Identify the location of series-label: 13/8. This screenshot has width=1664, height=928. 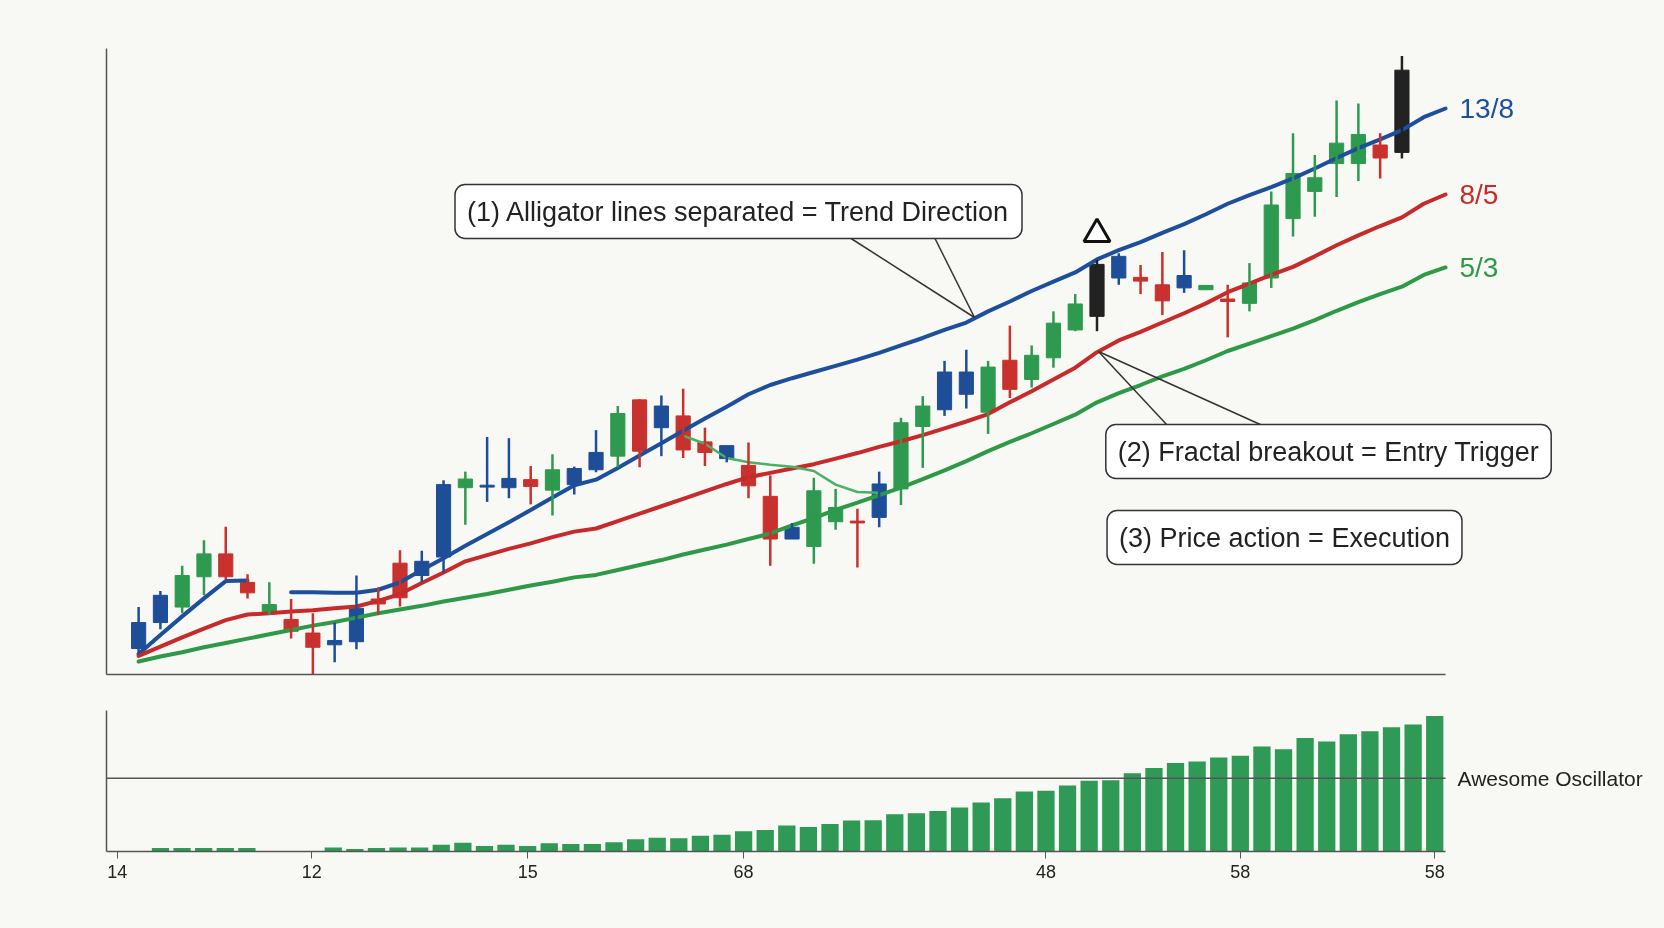
(1486, 108).